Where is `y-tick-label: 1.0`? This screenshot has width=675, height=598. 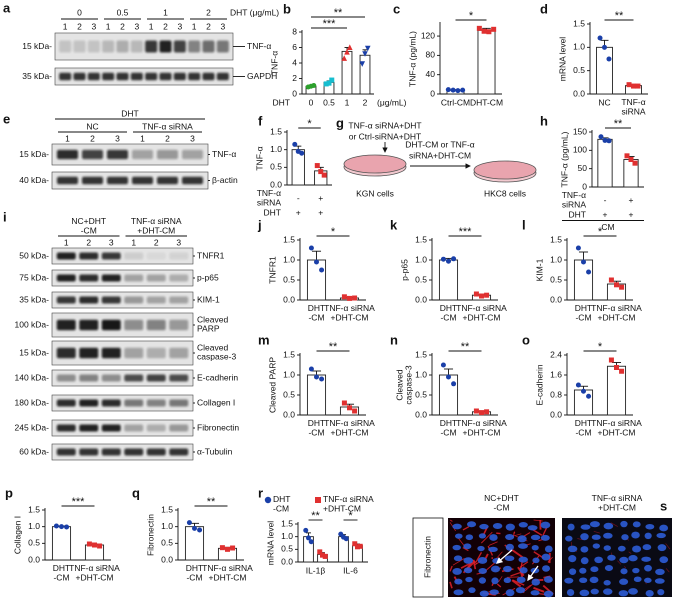
y-tick-label: 1.0 is located at coordinates (289, 259).